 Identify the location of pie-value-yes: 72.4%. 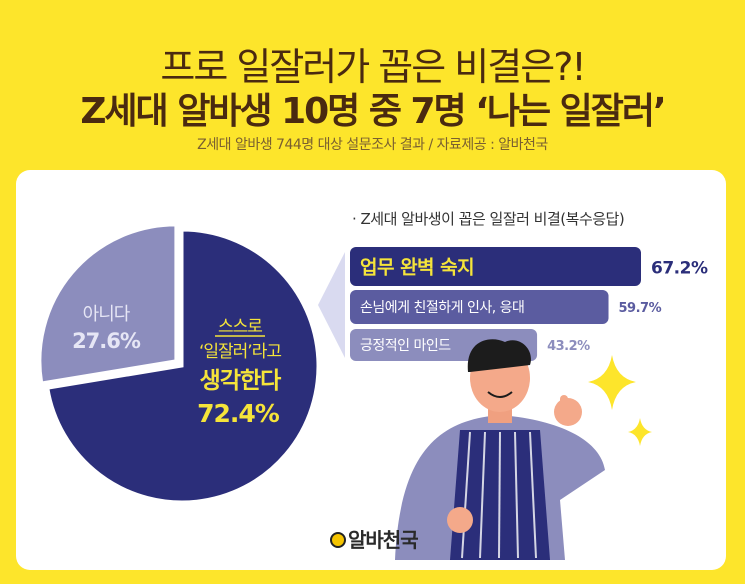
(238, 413).